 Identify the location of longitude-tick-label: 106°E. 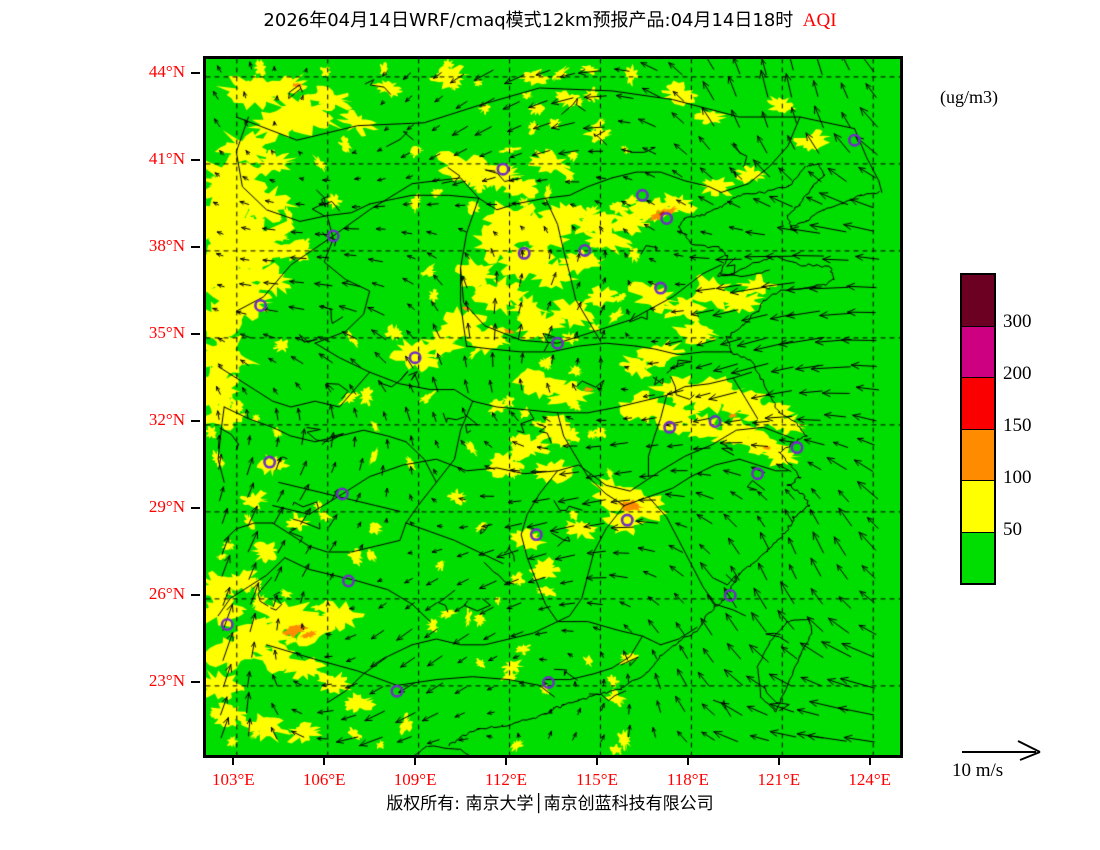
(324, 779).